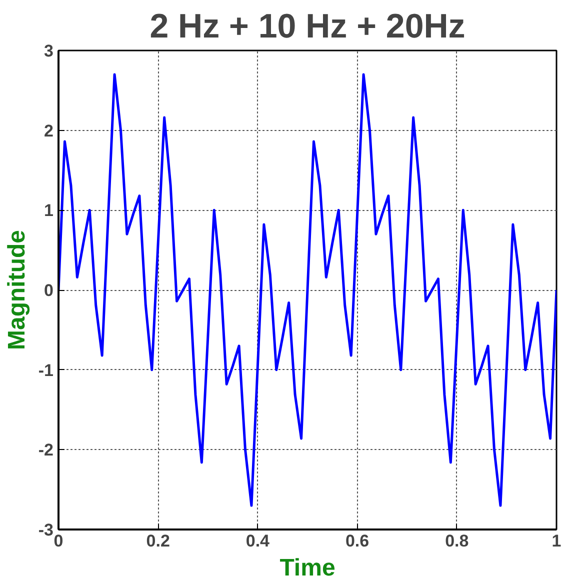 The image size is (568, 584). What do you see at coordinates (49, 290) in the screenshot?
I see `y-tick-label: 0` at bounding box center [49, 290].